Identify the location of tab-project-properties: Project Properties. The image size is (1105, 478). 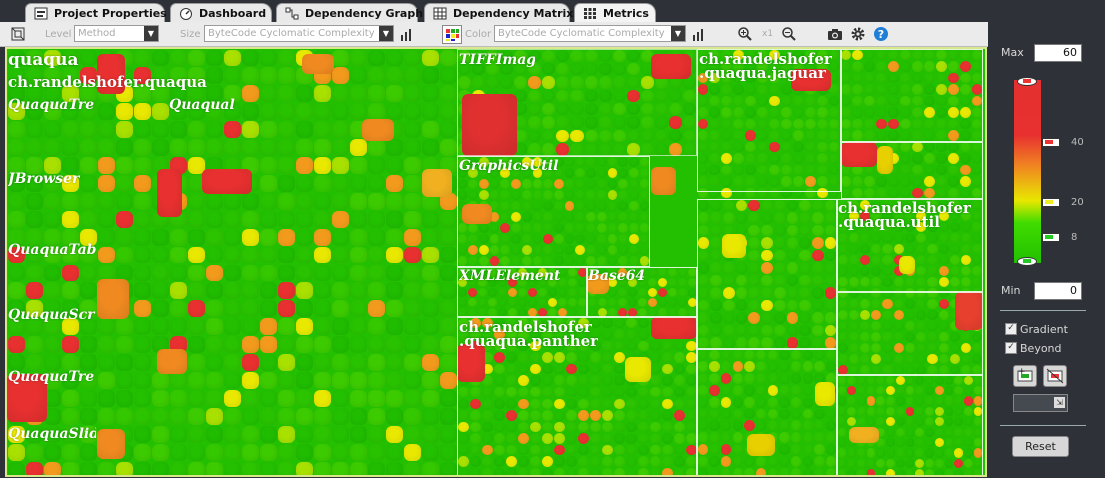
(96, 12).